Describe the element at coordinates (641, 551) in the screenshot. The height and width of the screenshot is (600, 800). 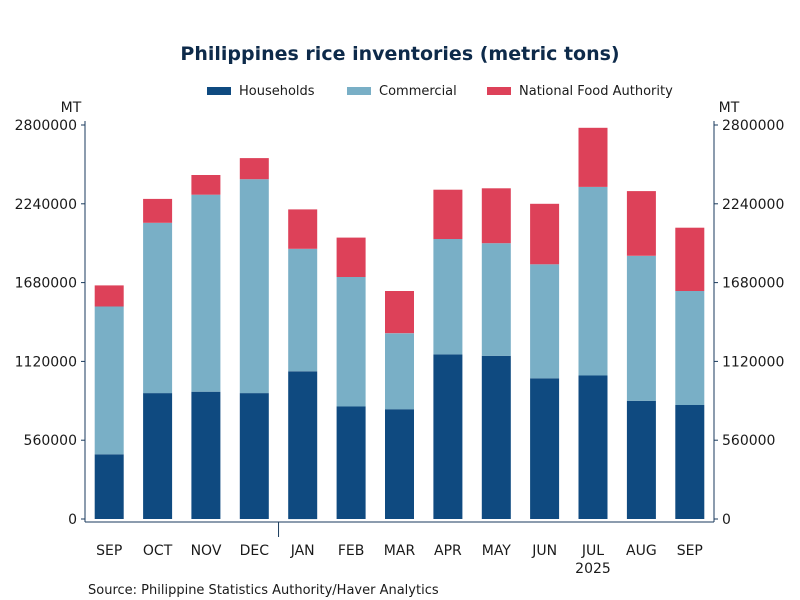
I see `x-tick-label: AUG` at that location.